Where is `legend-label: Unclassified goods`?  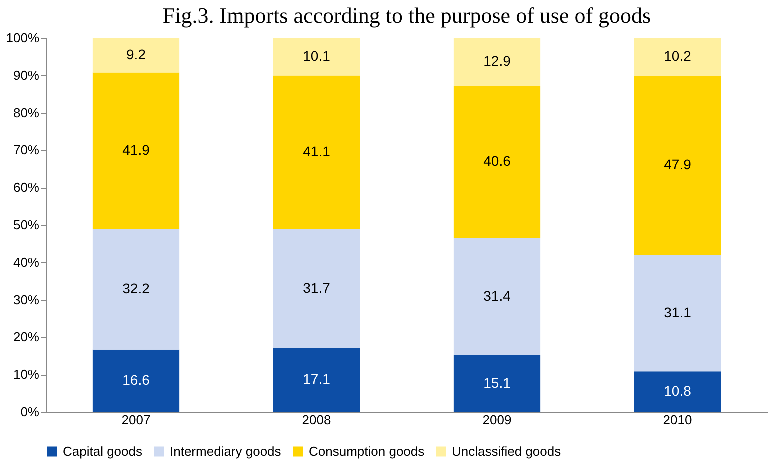
legend-label: Unclassified goods is located at coordinates (507, 451).